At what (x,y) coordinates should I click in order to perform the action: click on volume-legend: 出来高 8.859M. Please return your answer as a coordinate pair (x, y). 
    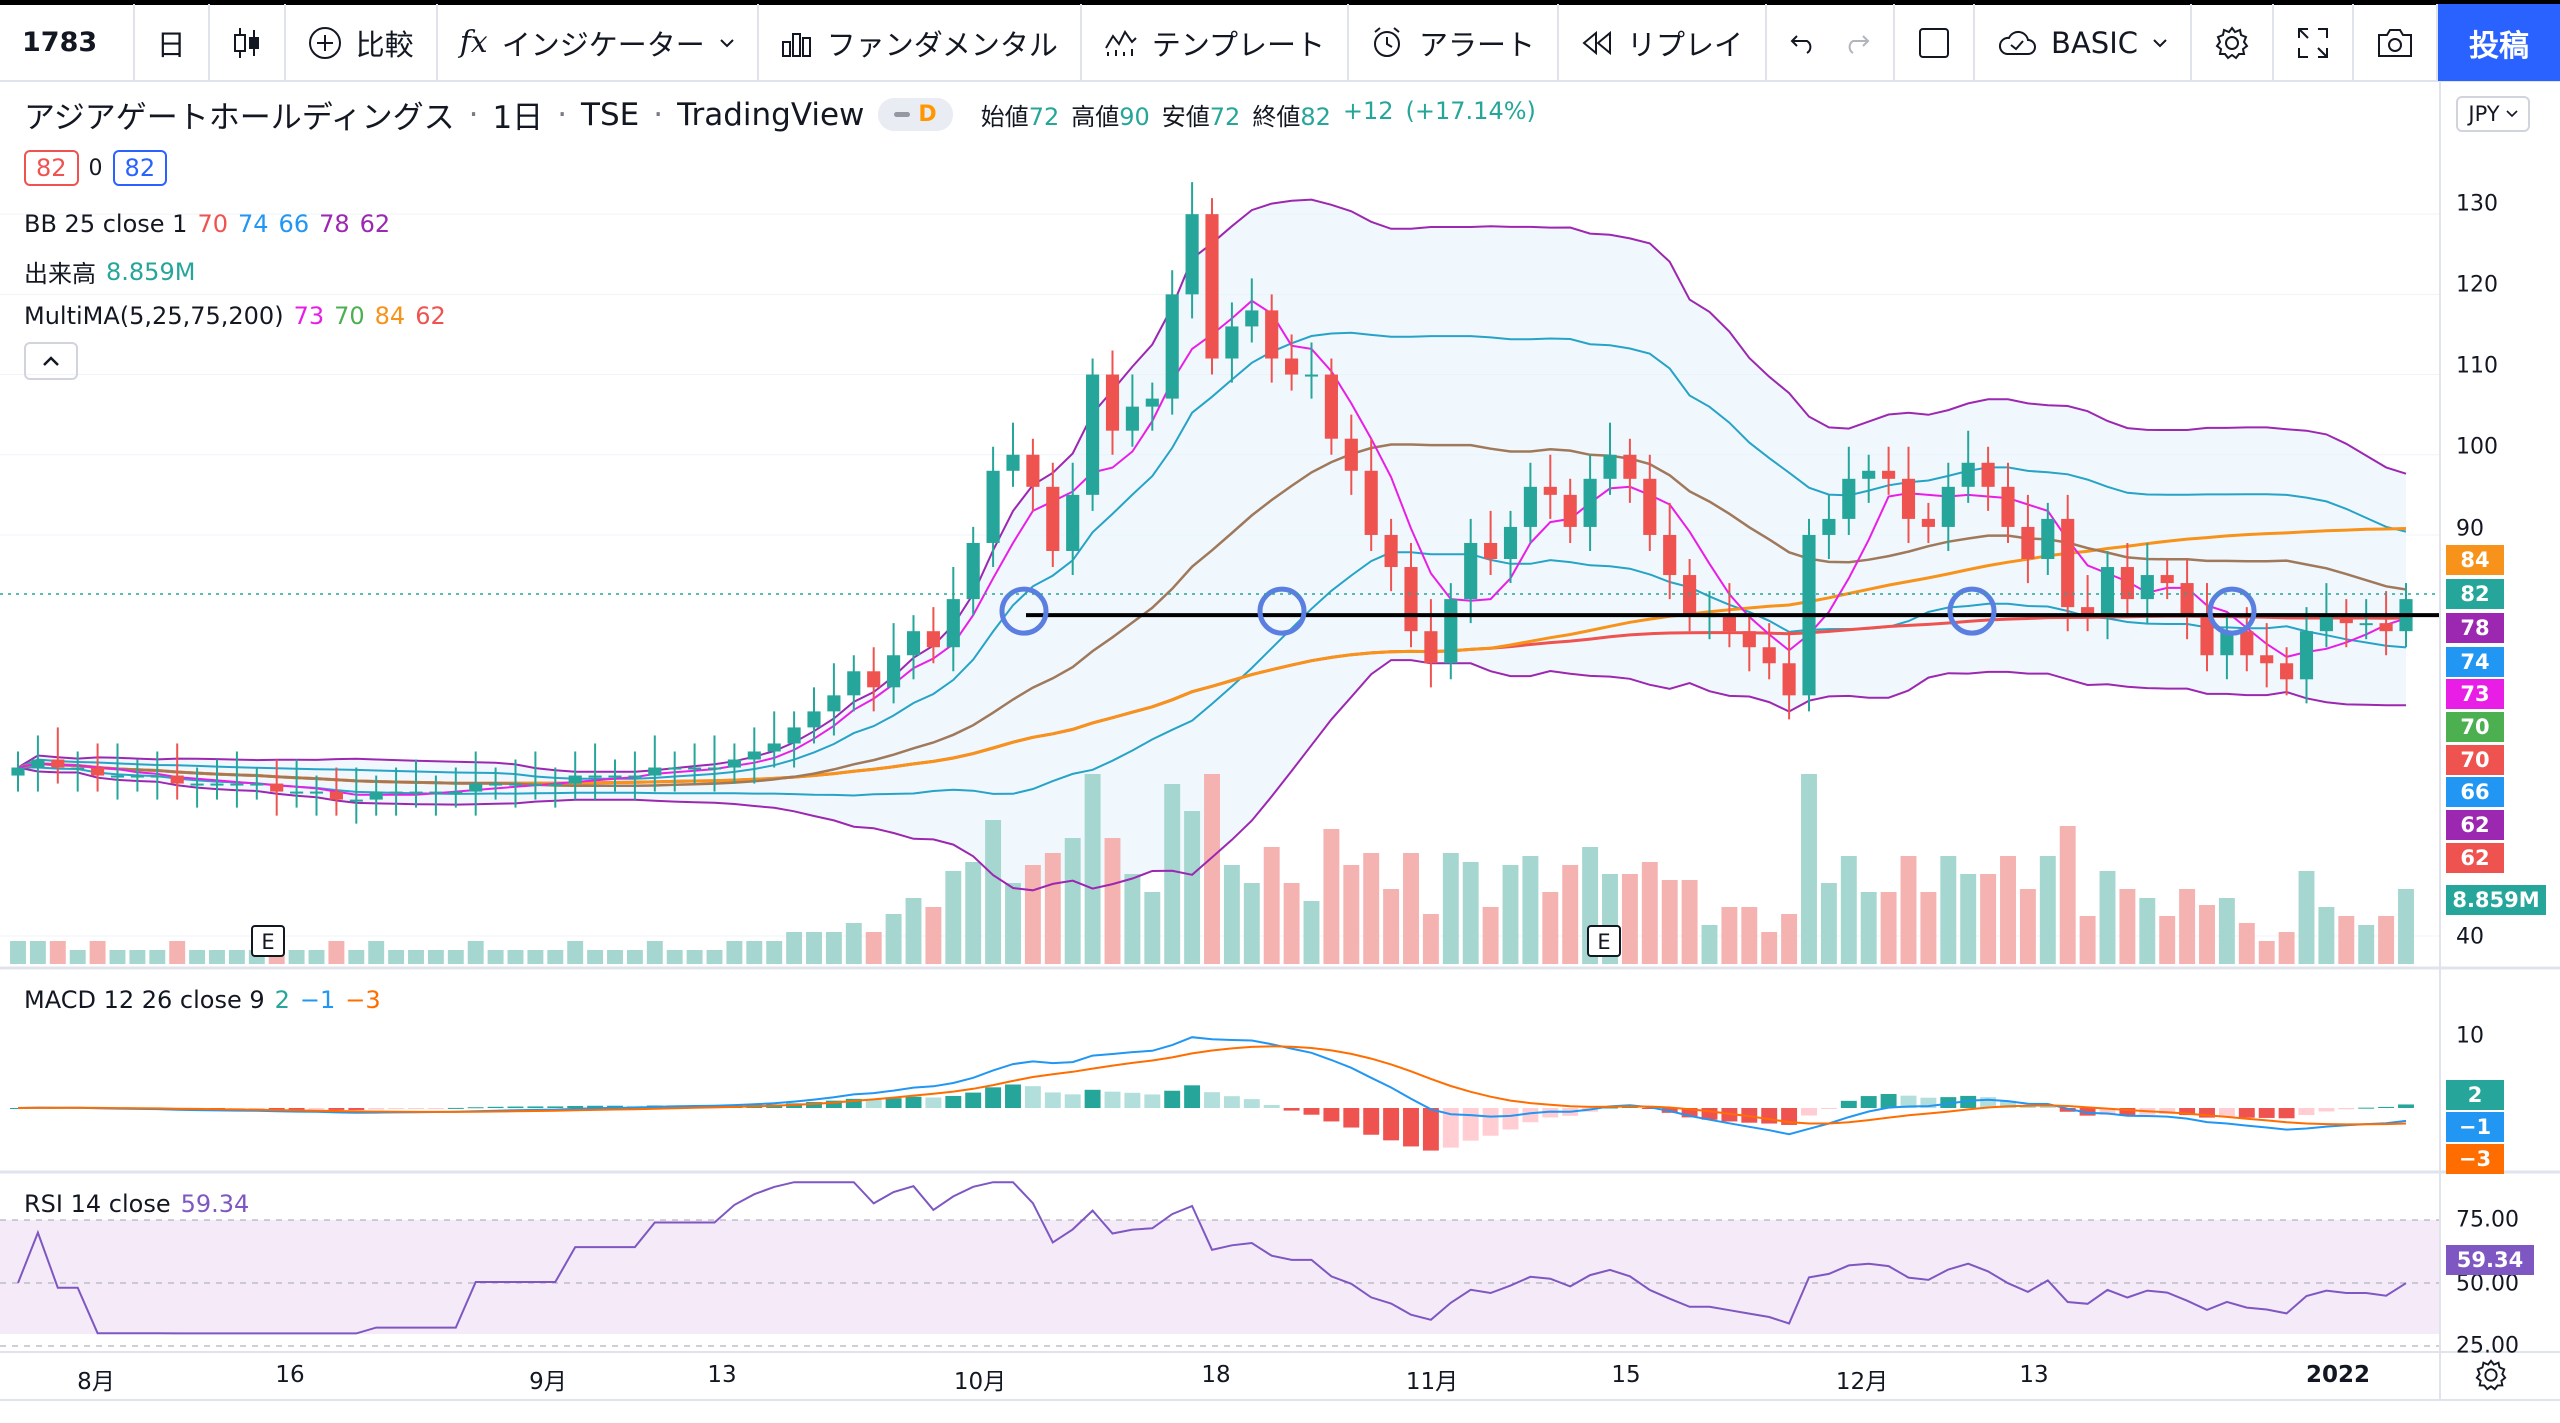
    Looking at the image, I should click on (109, 271).